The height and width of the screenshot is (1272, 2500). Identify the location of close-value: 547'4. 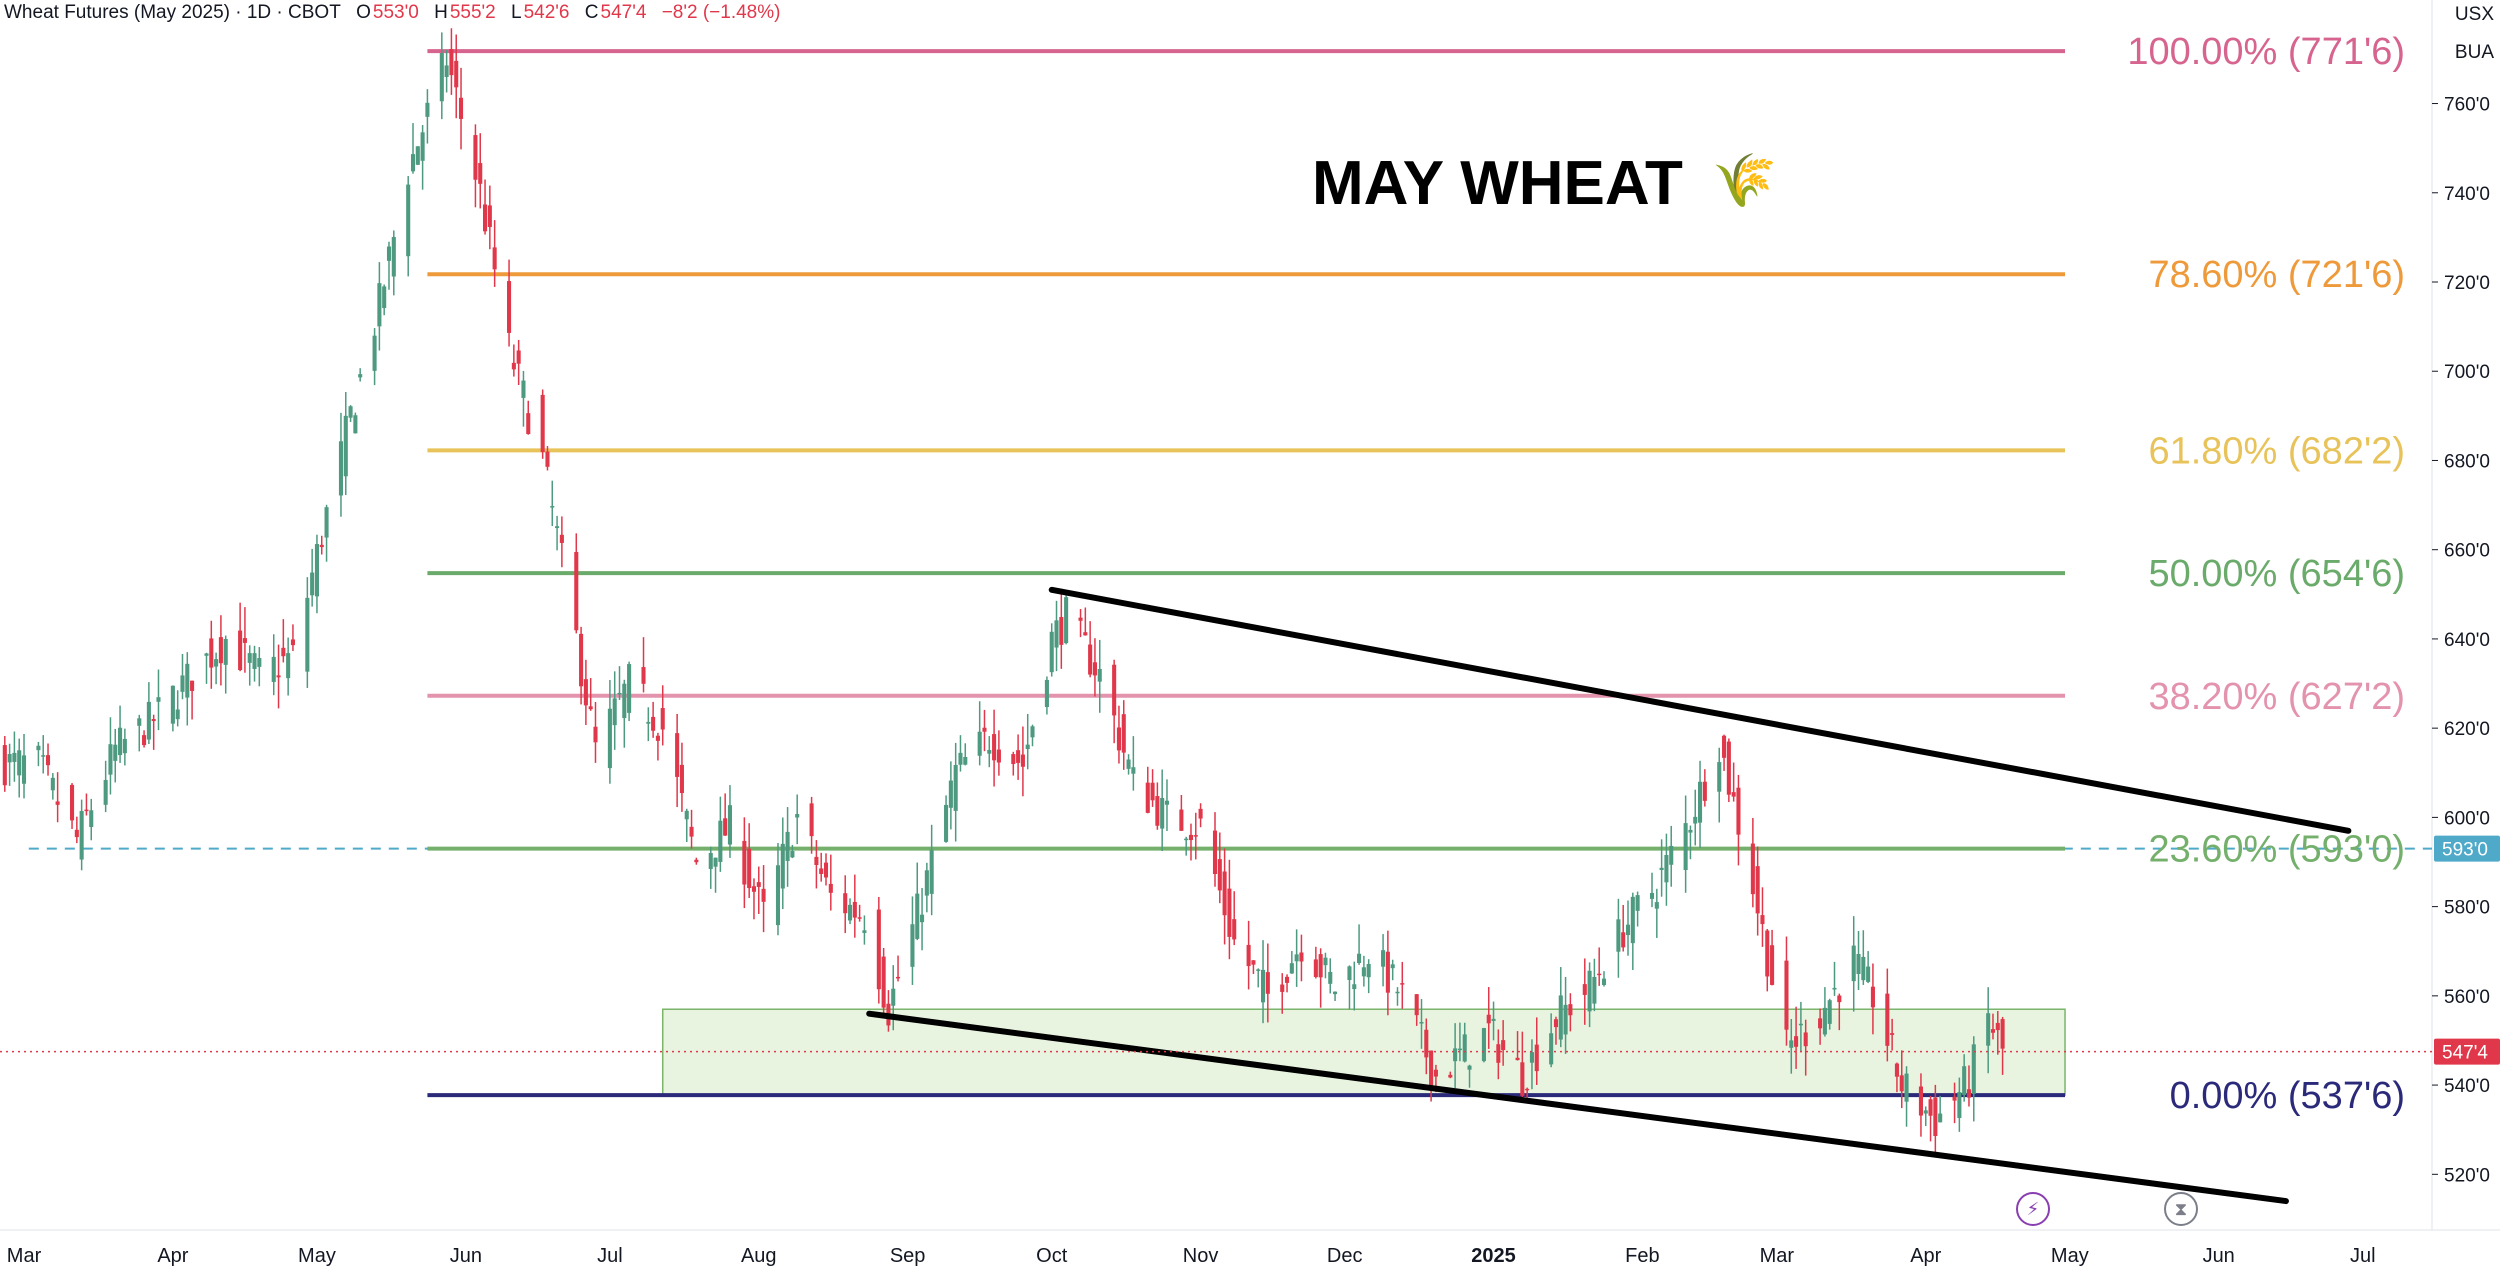
(623, 12).